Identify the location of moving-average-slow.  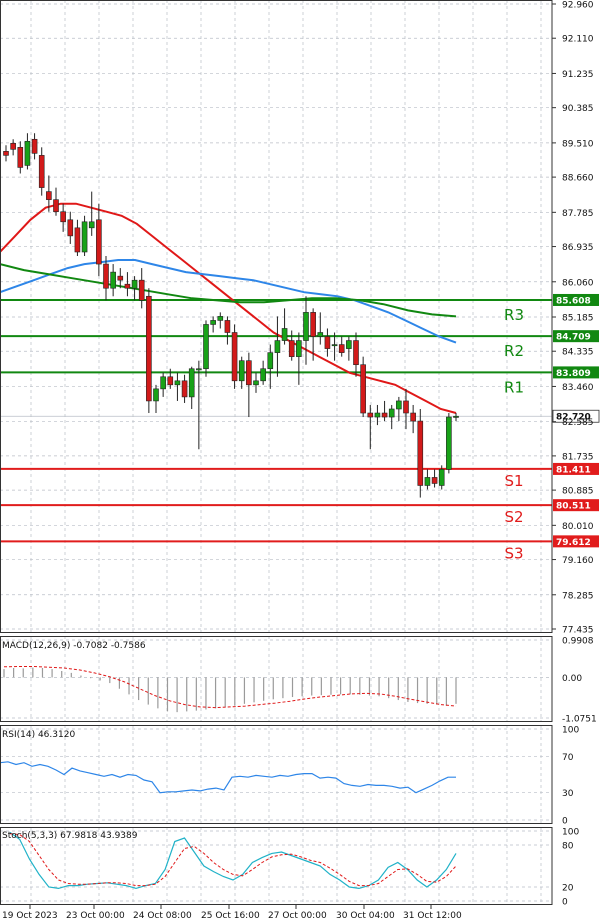
(228, 290).